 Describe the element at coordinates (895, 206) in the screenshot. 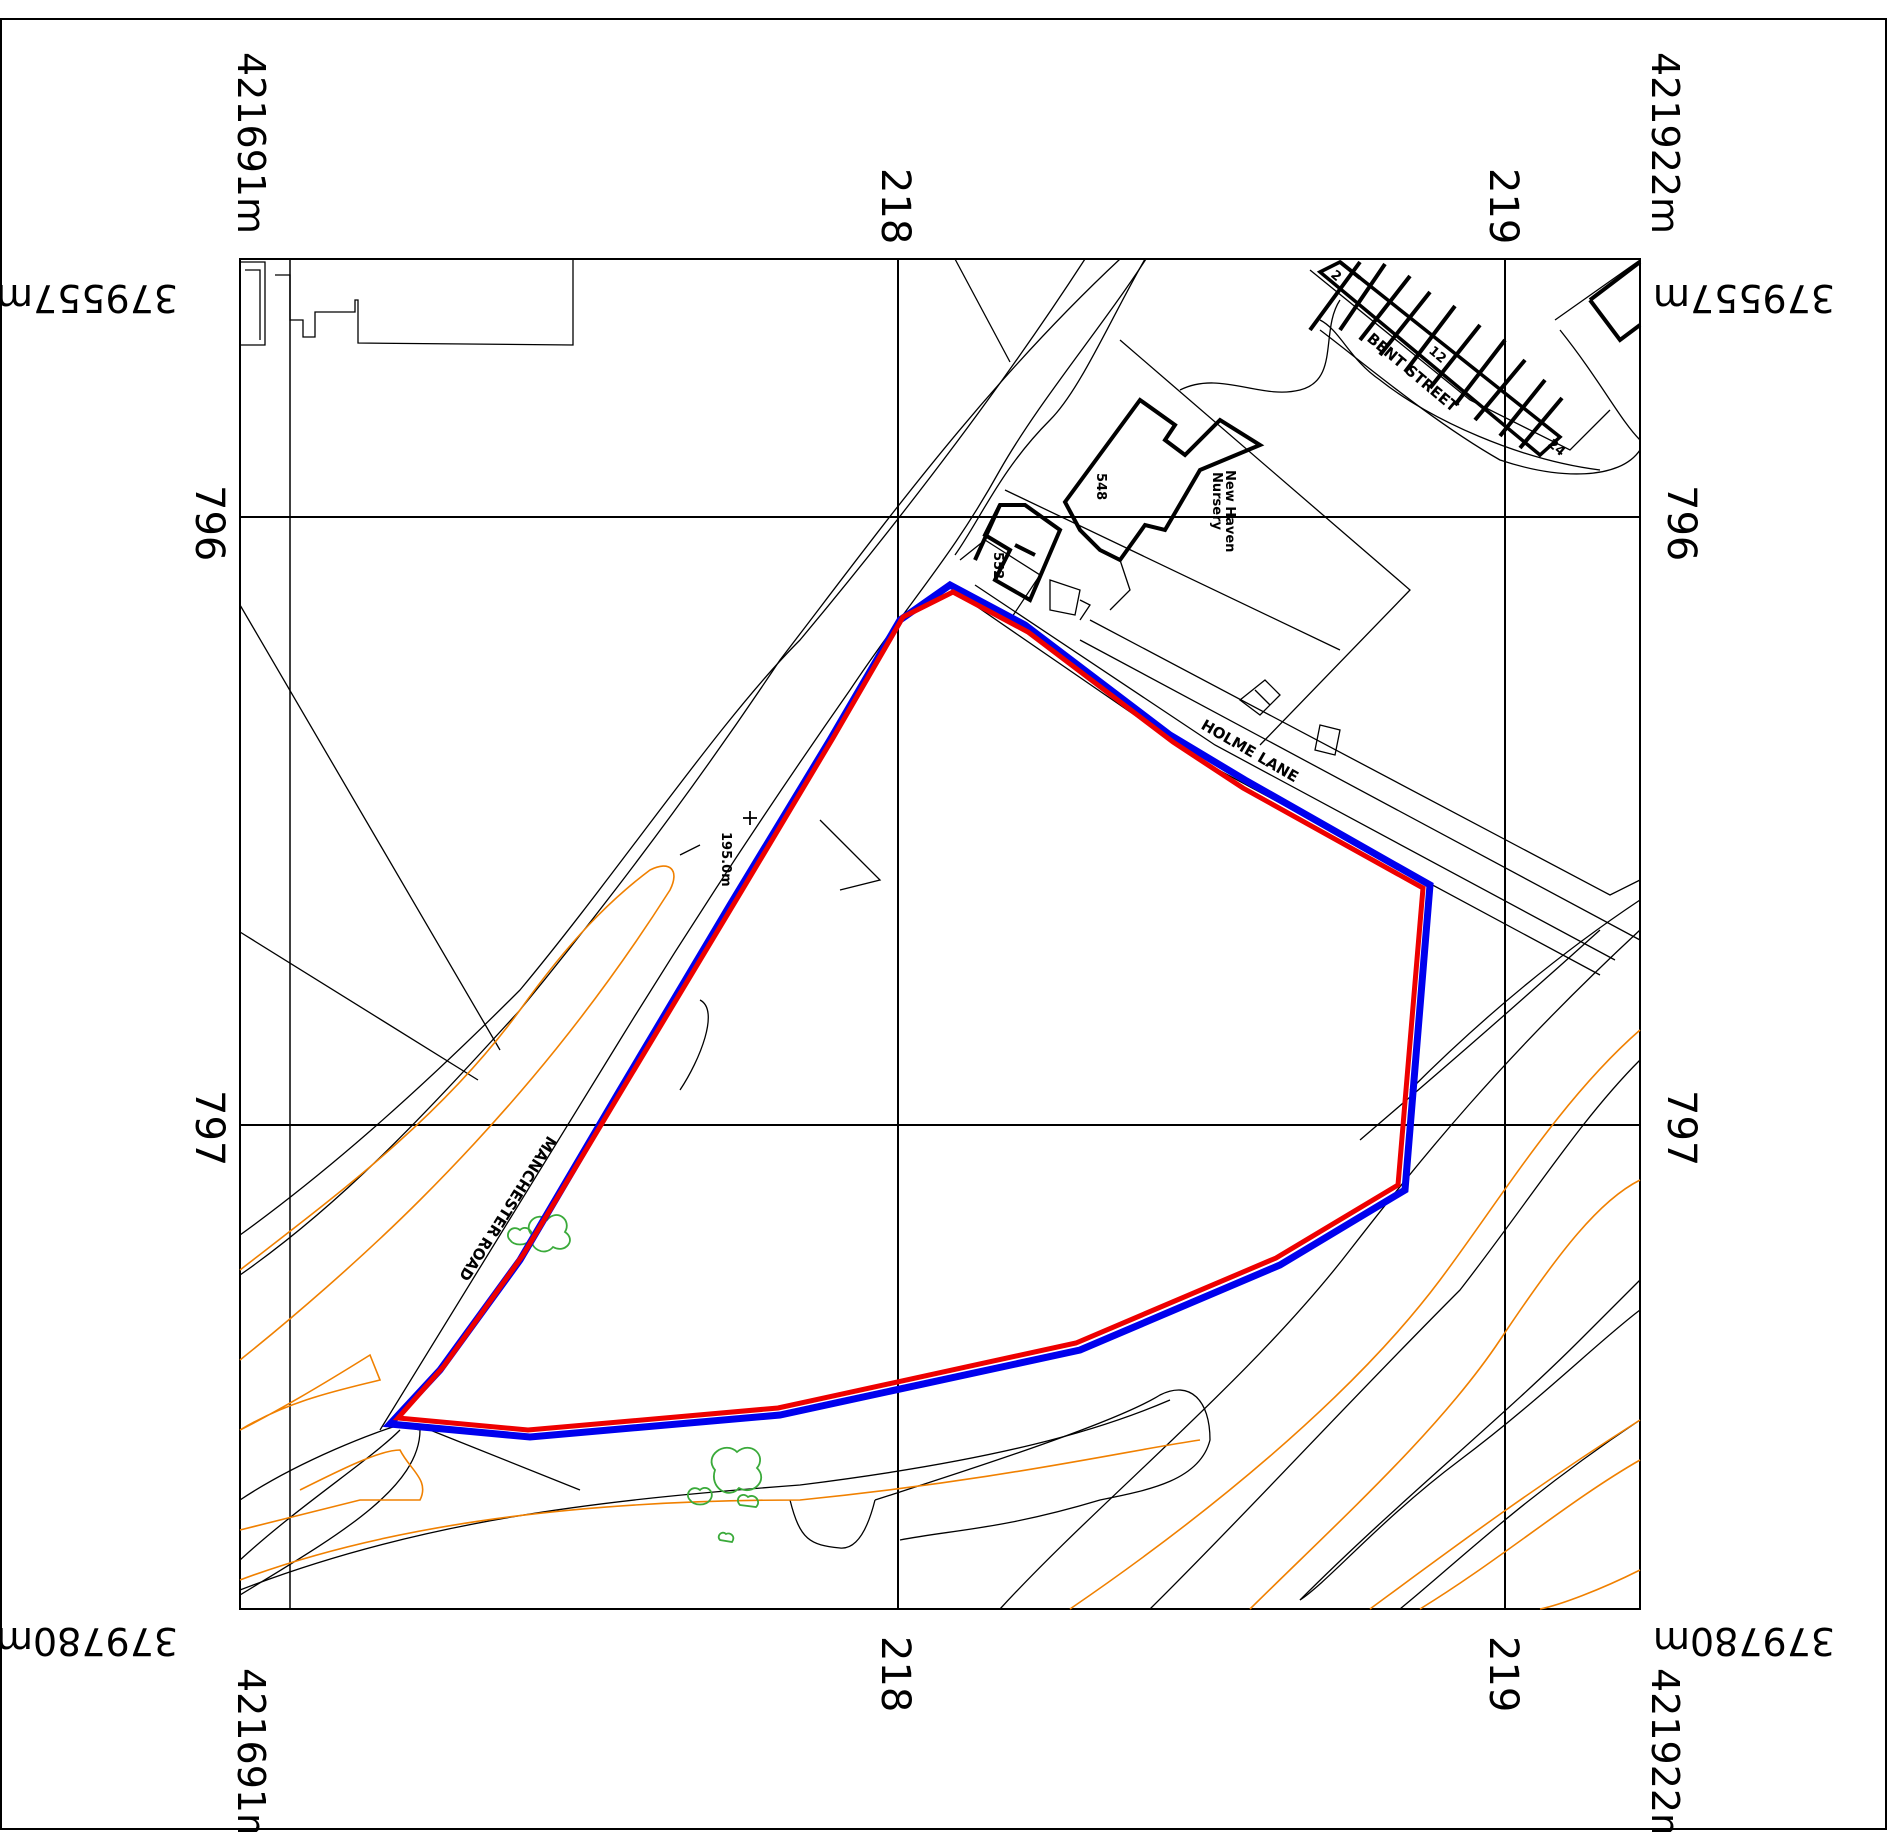

I see `grid-label-top-218: 218` at that location.